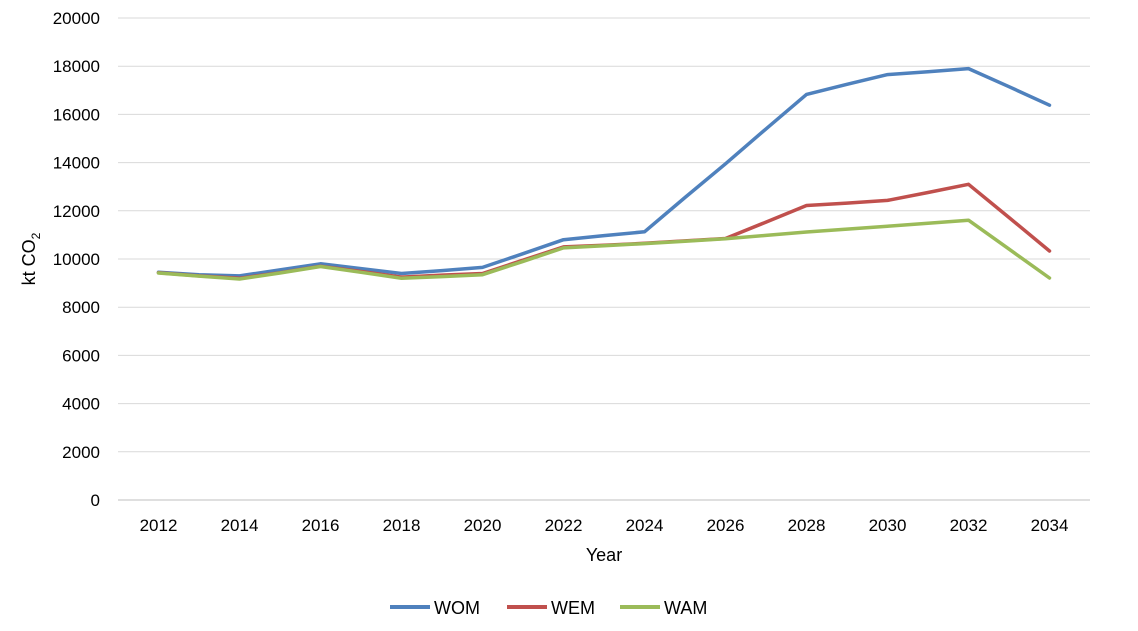 The width and height of the screenshot is (1138, 631). Describe the element at coordinates (604, 555) in the screenshot. I see `x-axis-title: Year` at that location.